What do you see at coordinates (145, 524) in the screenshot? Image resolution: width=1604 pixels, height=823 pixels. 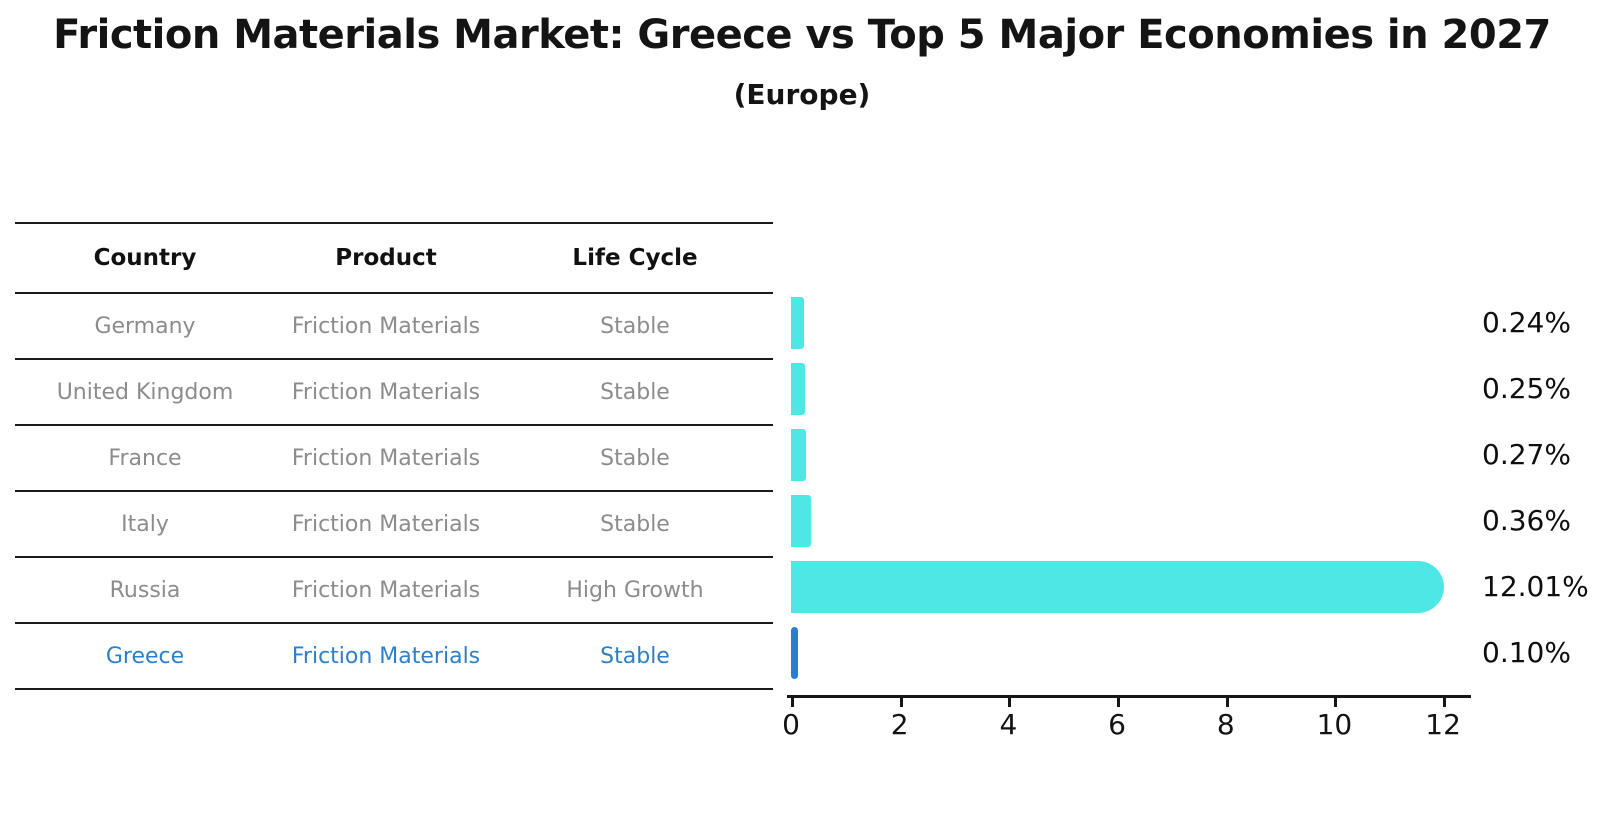 I see `cell-country: Italy` at bounding box center [145, 524].